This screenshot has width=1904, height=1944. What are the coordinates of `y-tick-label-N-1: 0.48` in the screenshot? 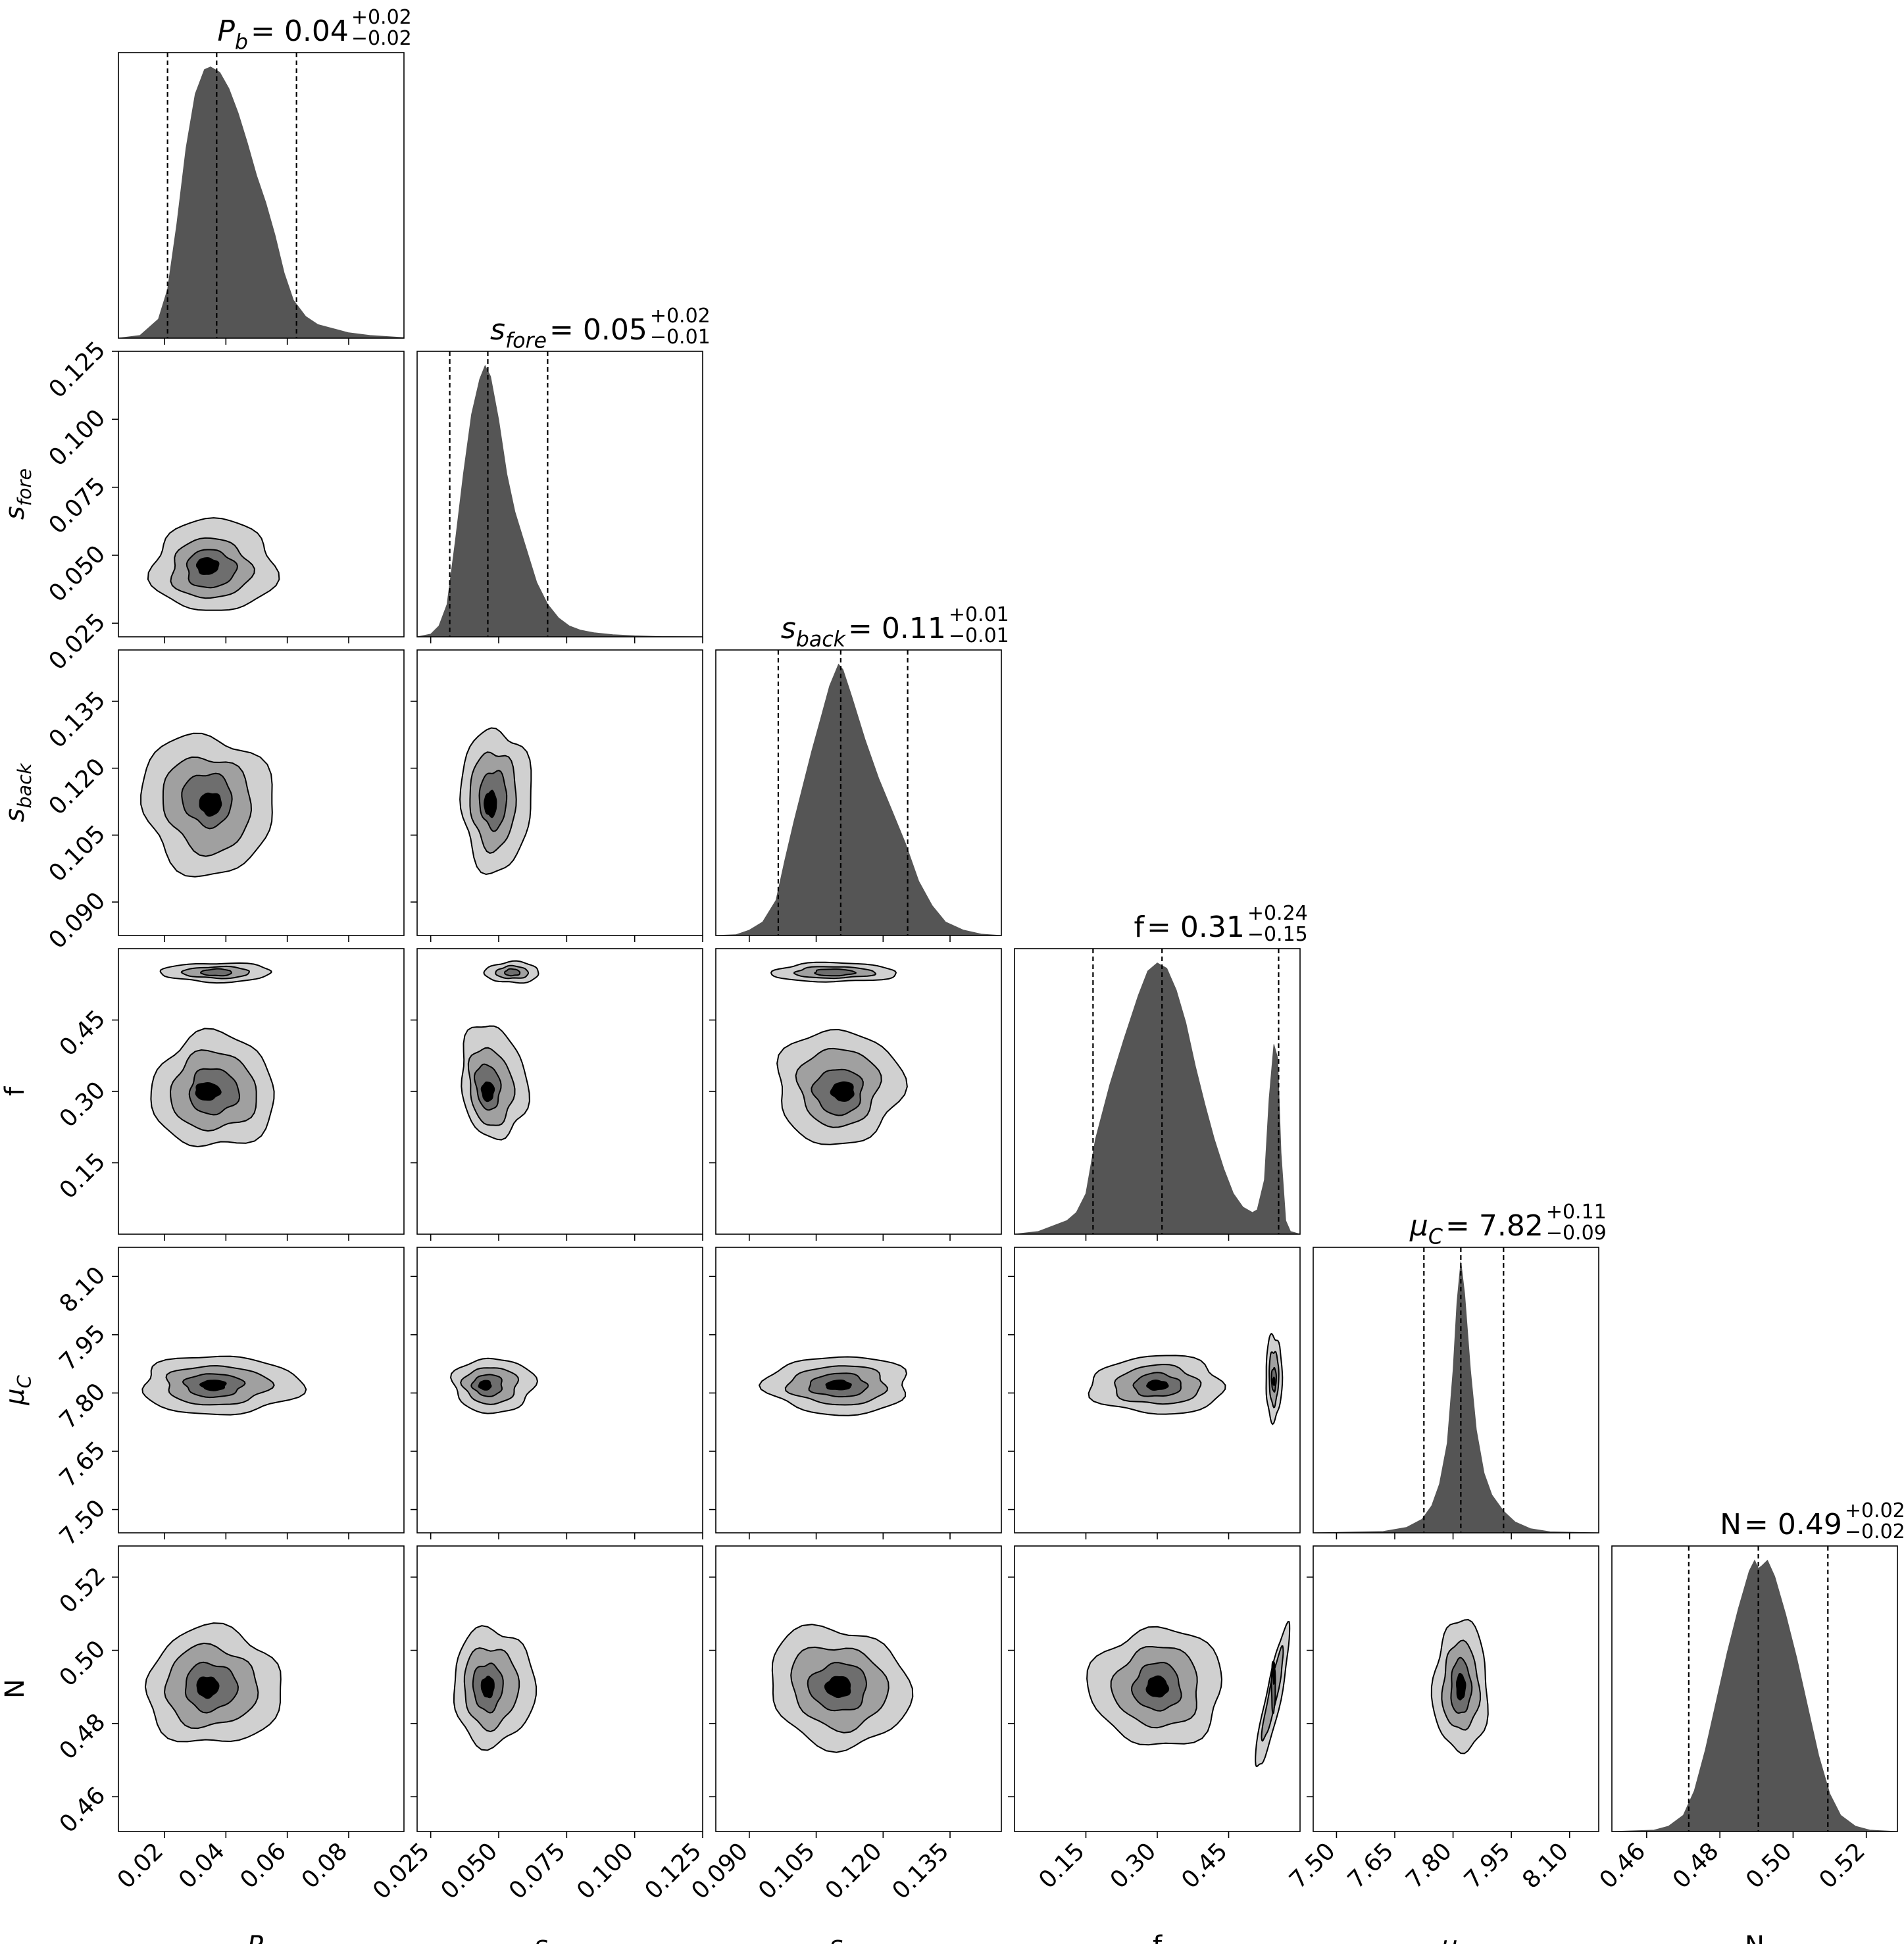 It's located at (83, 1736).